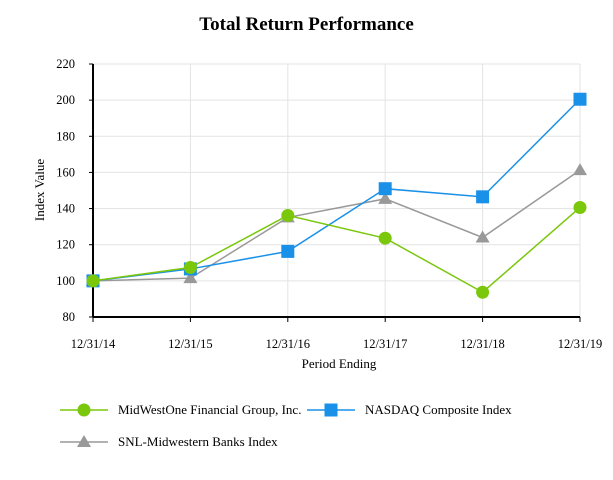  Describe the element at coordinates (482, 344) in the screenshot. I see `x-tick-label: 12/31/18` at that location.